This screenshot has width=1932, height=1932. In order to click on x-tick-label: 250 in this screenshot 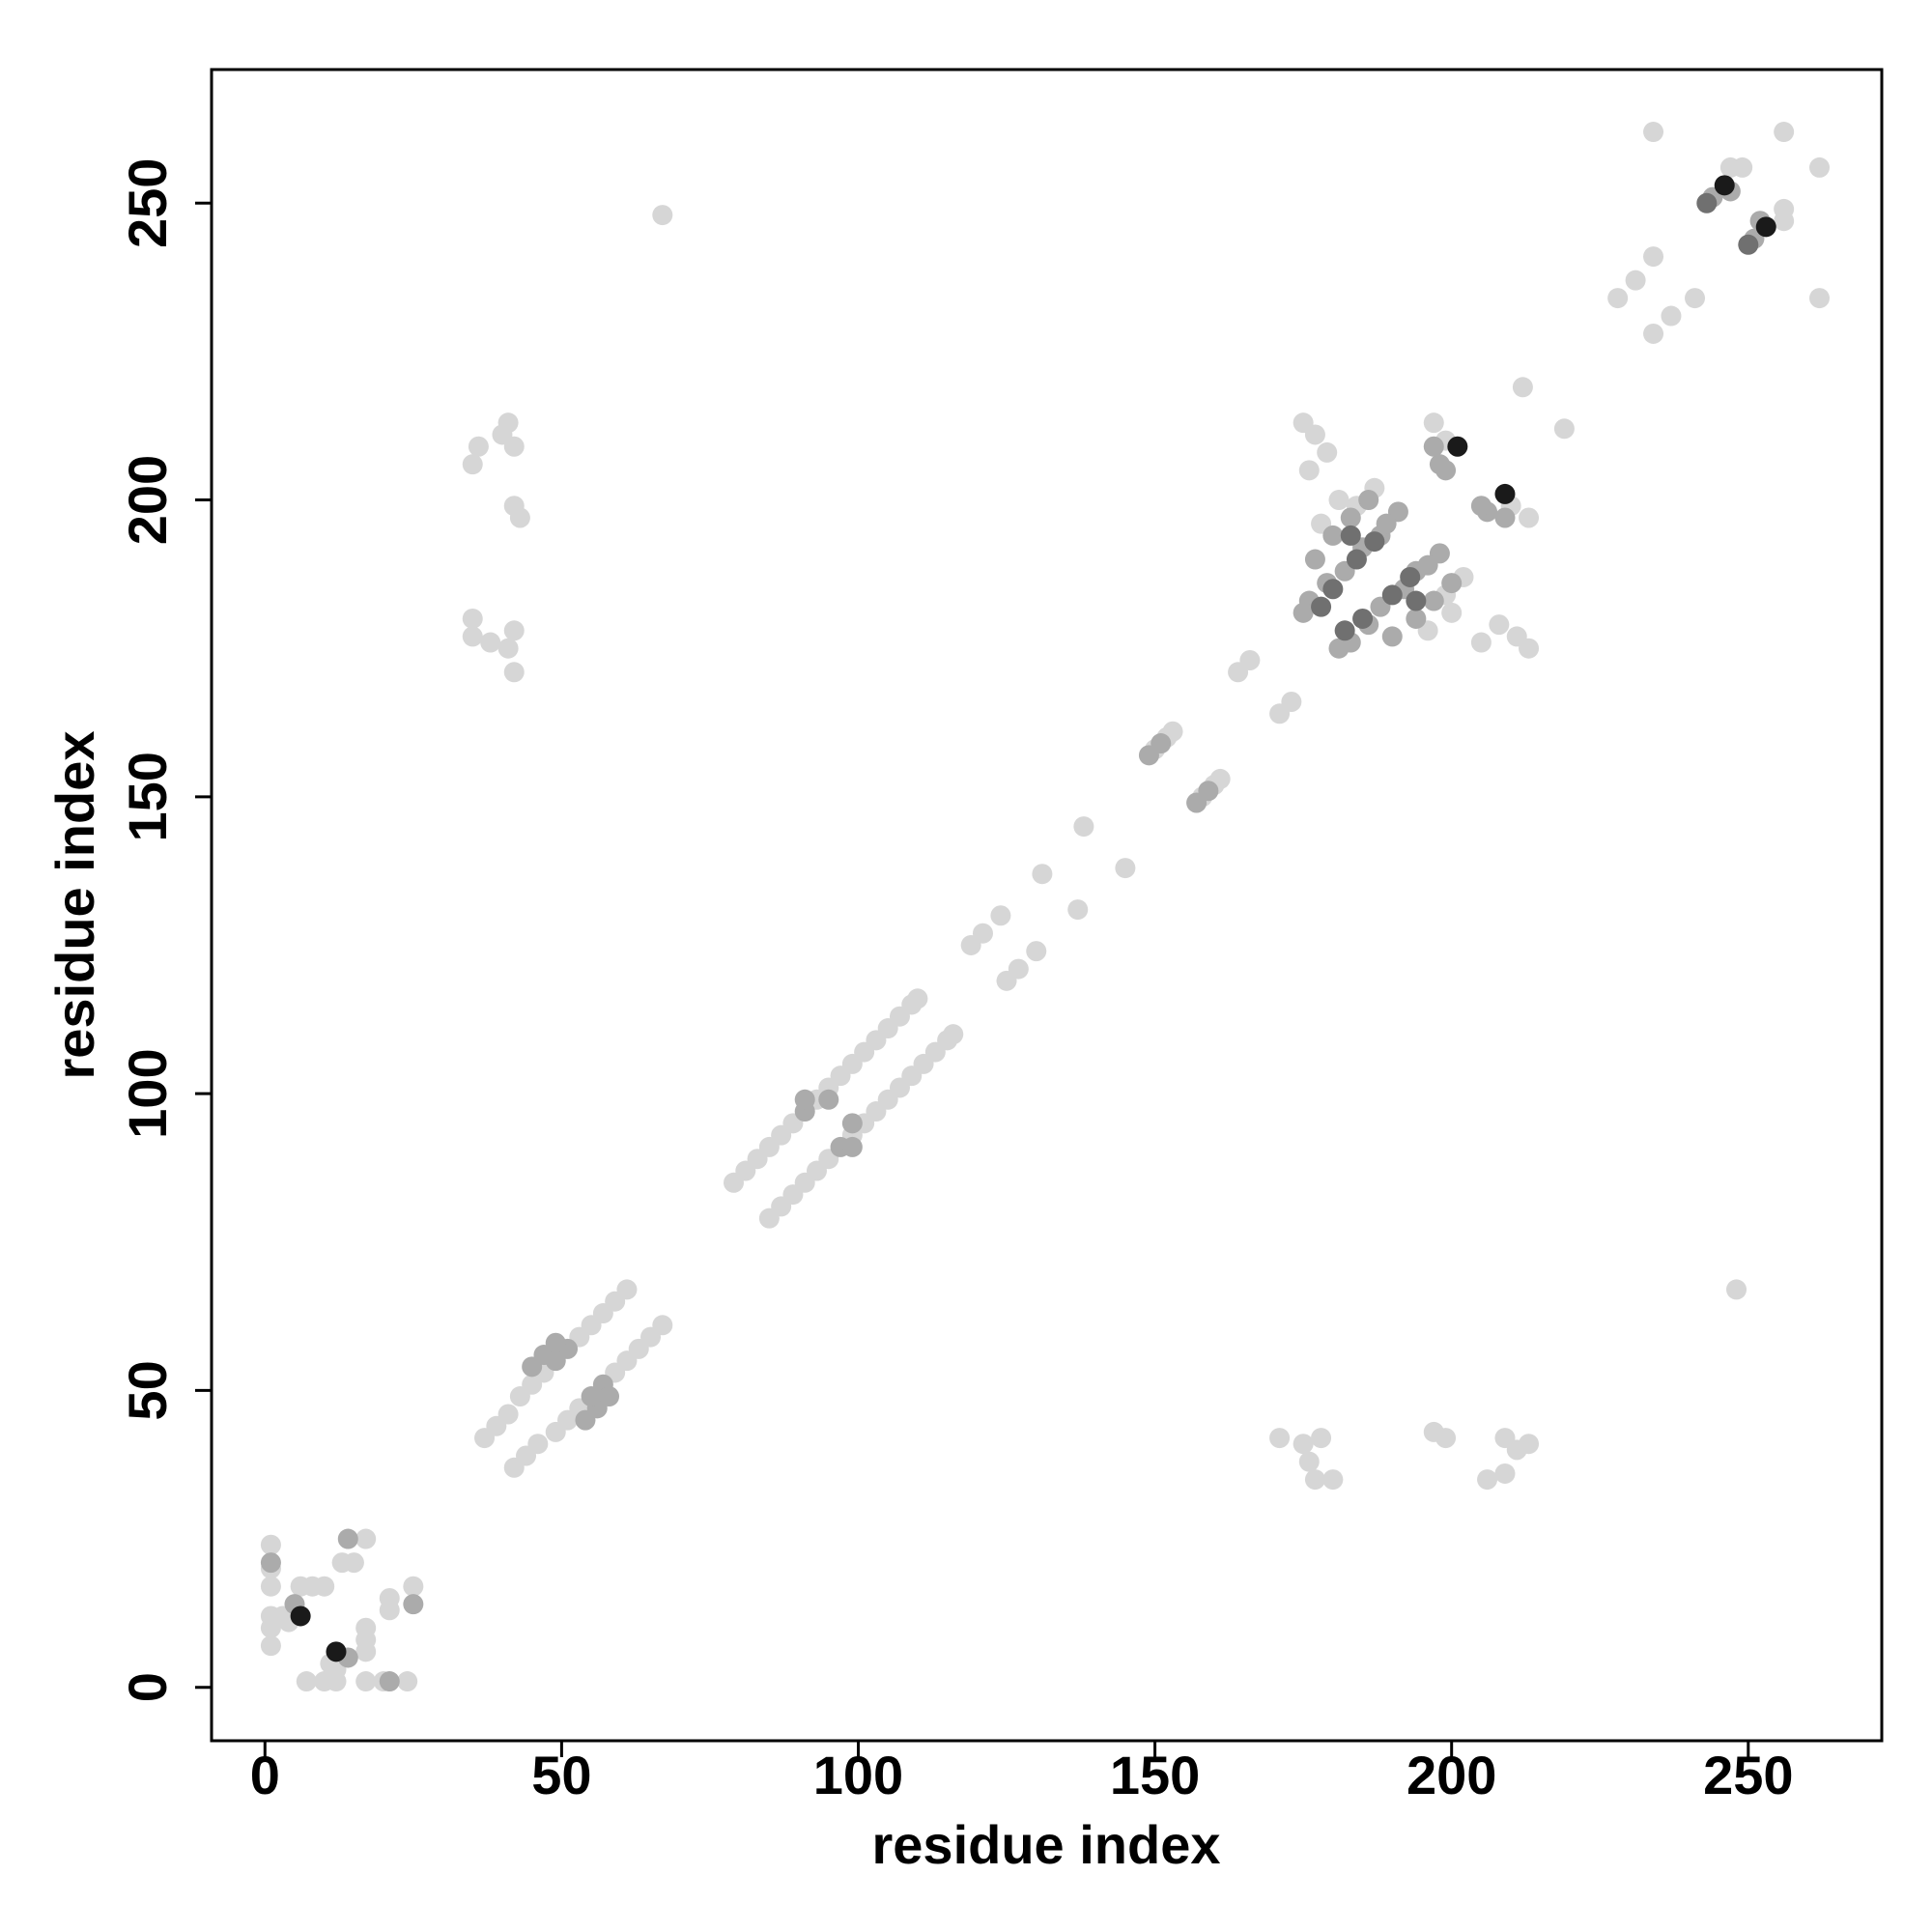, I will do `click(1748, 1775)`.